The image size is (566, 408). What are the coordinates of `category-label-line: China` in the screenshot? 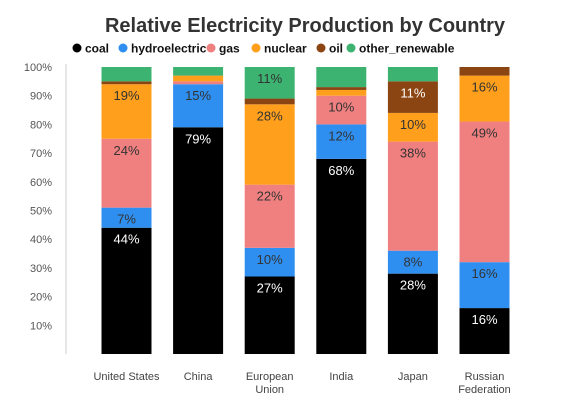 It's located at (199, 377).